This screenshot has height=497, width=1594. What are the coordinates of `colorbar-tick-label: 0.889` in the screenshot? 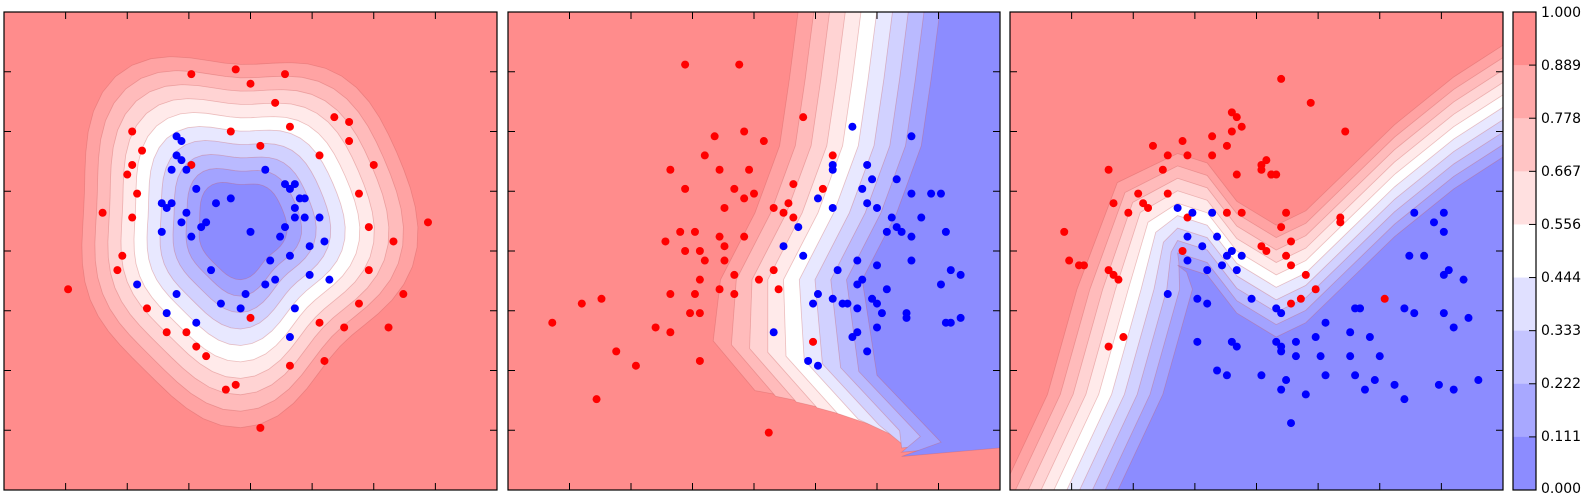 It's located at (1561, 66).